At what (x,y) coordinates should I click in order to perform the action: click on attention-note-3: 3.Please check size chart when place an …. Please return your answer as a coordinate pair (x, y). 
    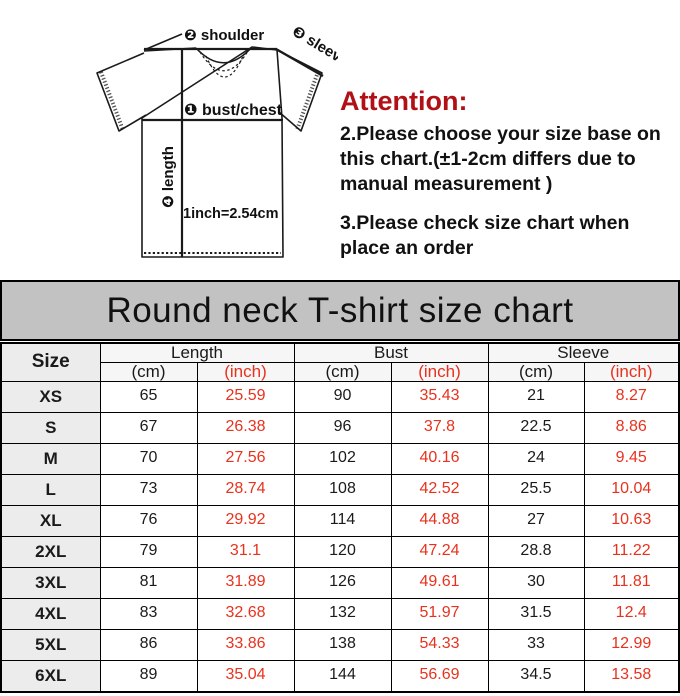
    Looking at the image, I should click on (485, 235).